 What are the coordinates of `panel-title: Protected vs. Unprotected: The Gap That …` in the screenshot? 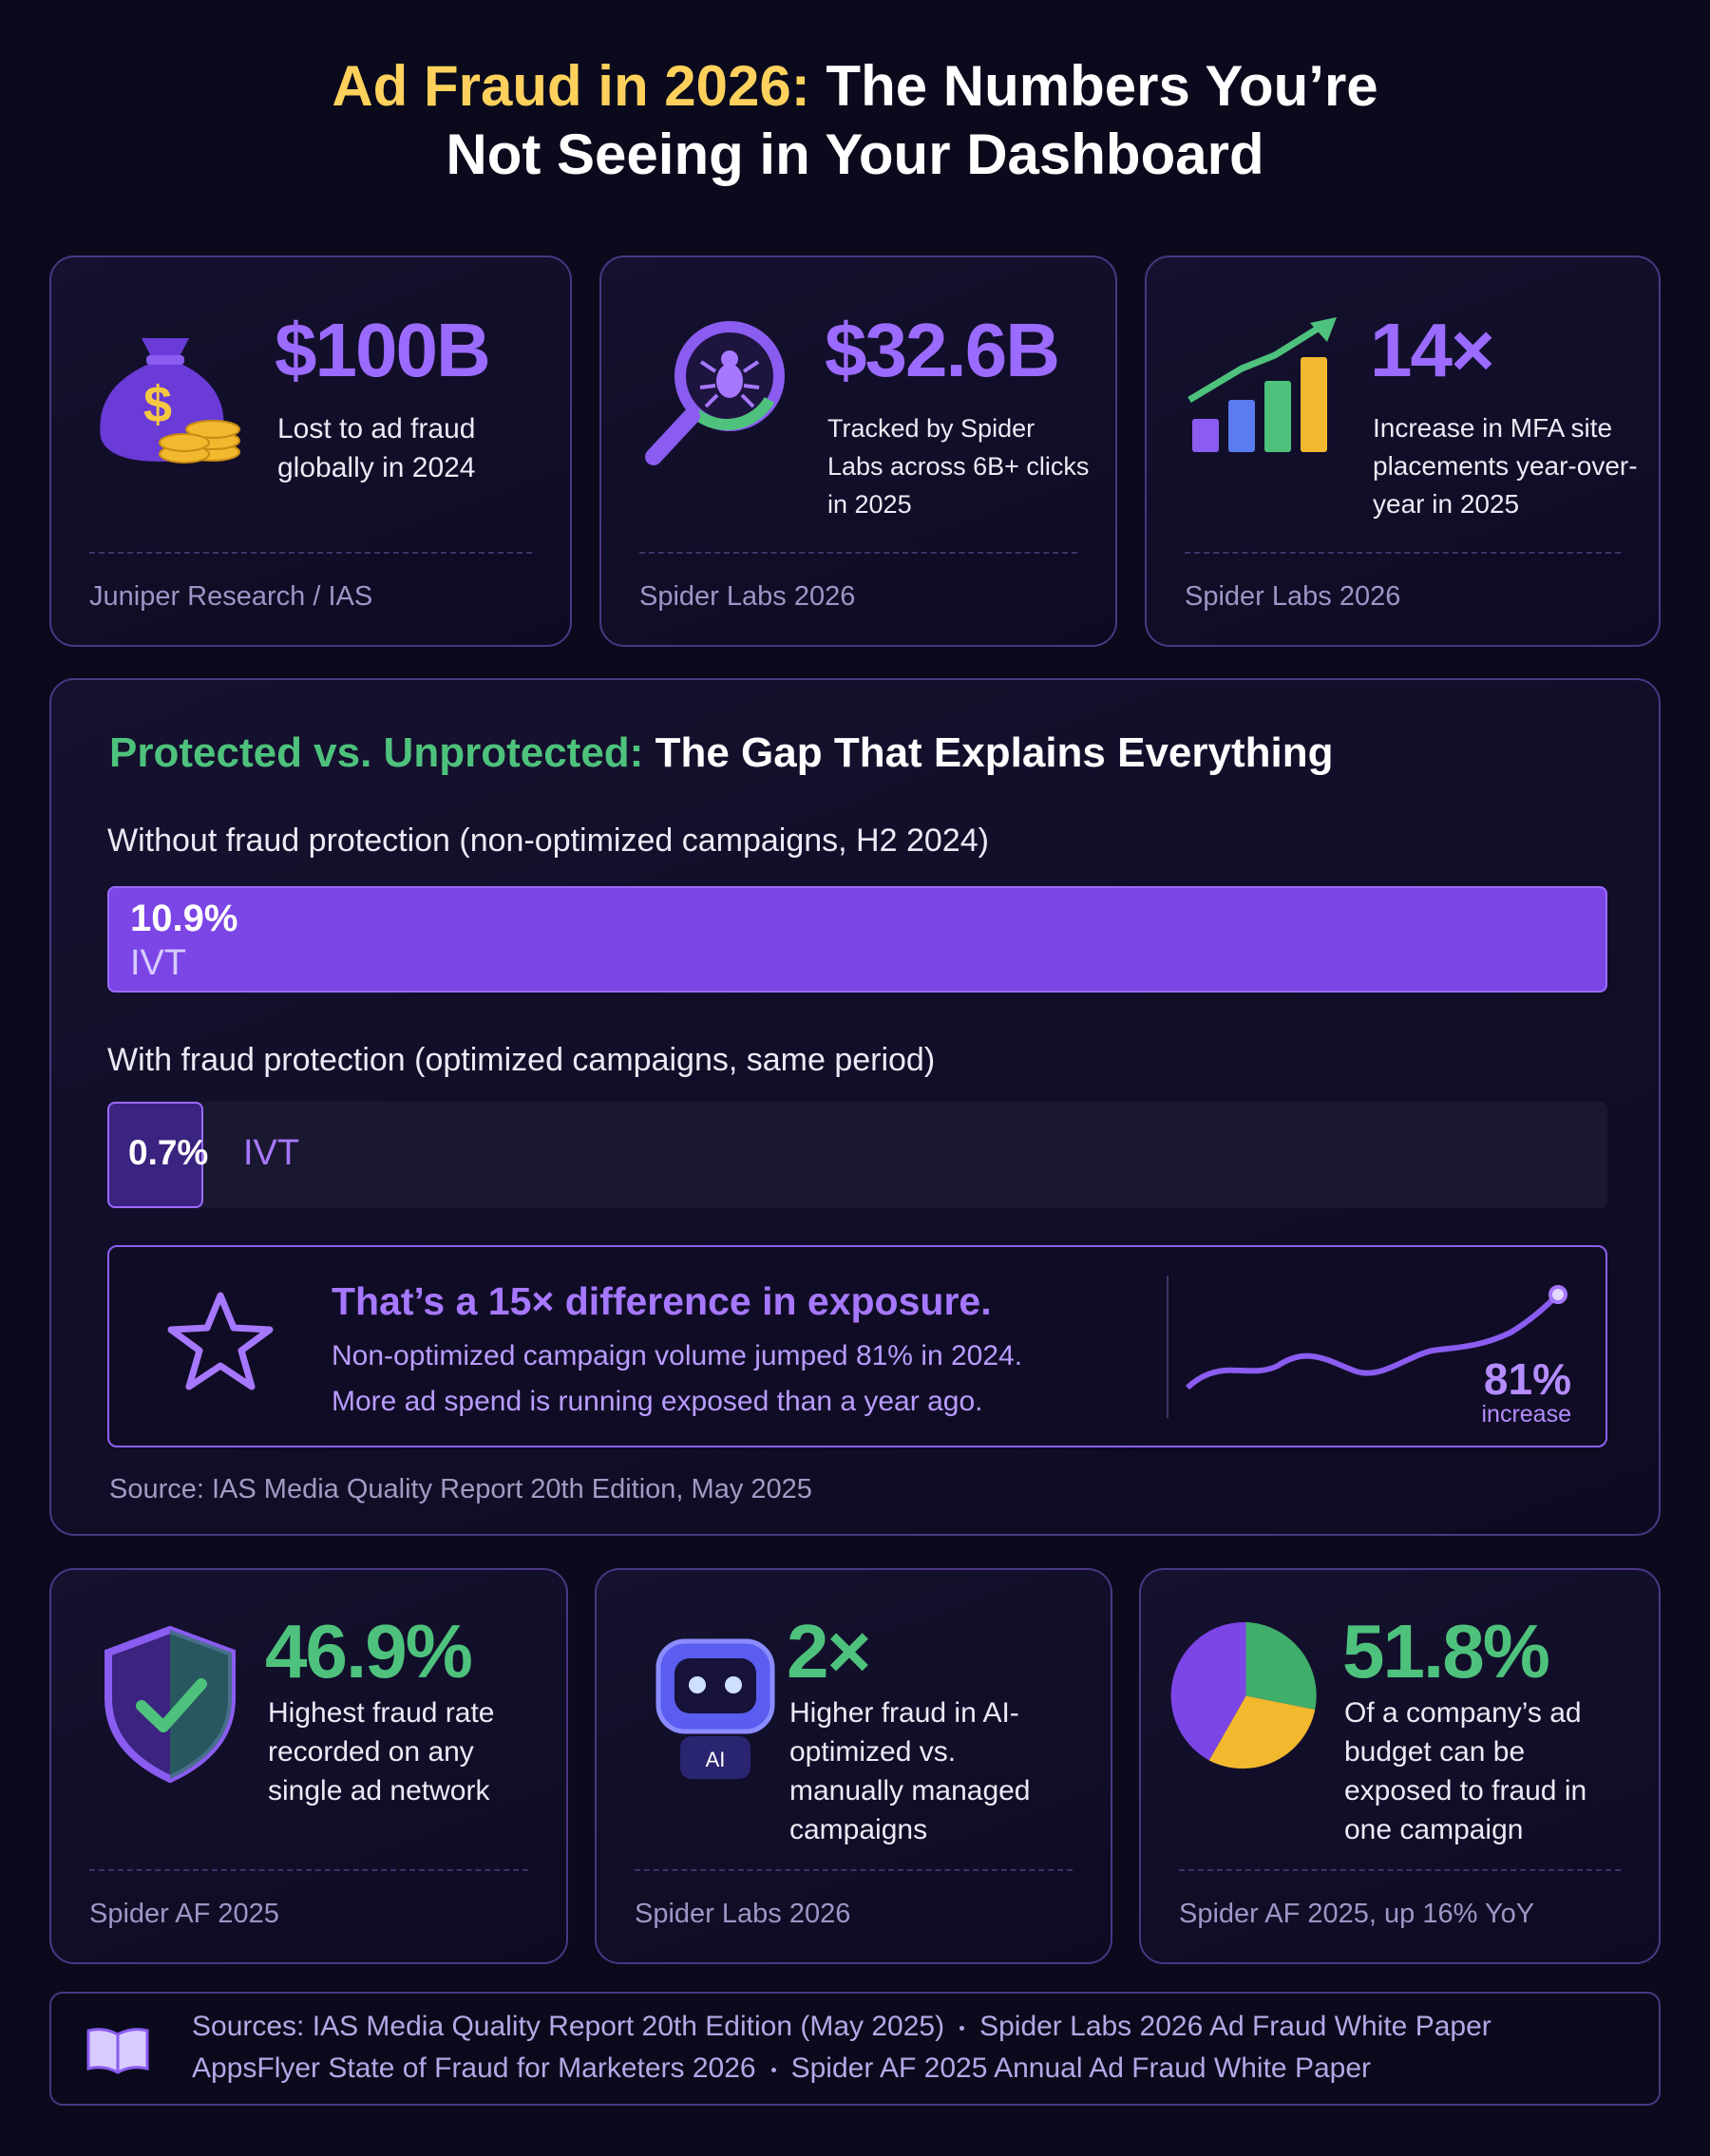 It's located at (721, 753).